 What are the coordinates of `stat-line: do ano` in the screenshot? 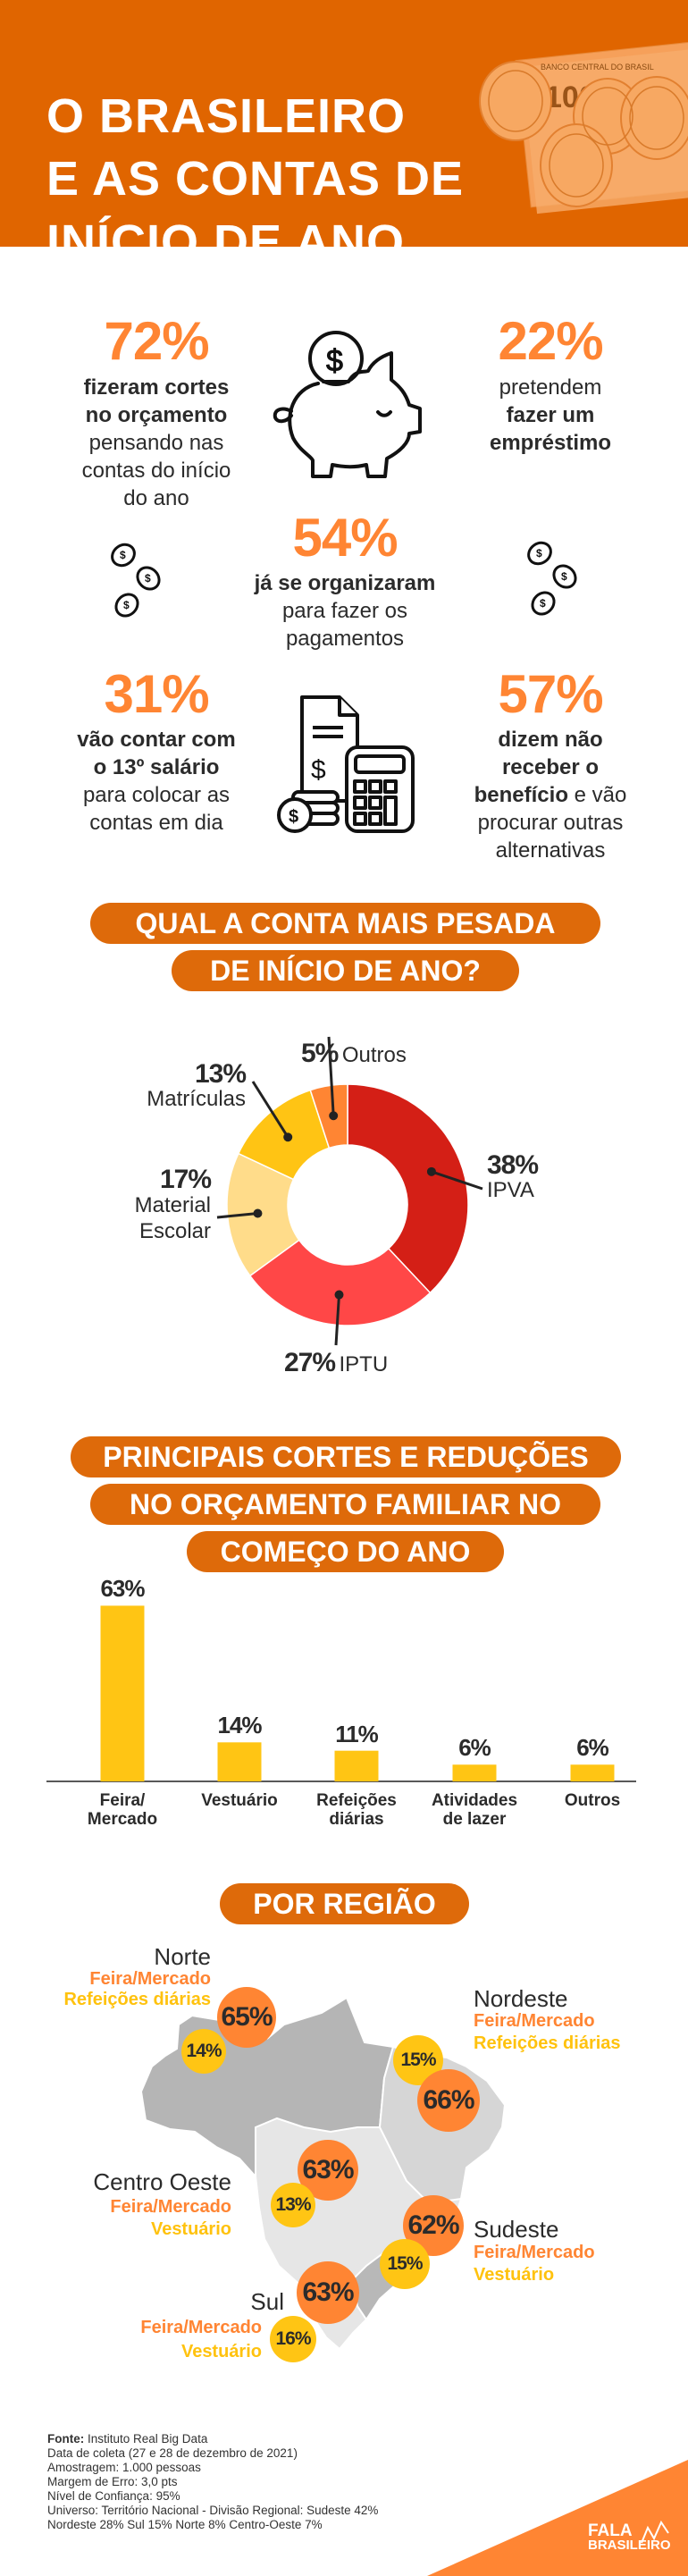 It's located at (156, 498).